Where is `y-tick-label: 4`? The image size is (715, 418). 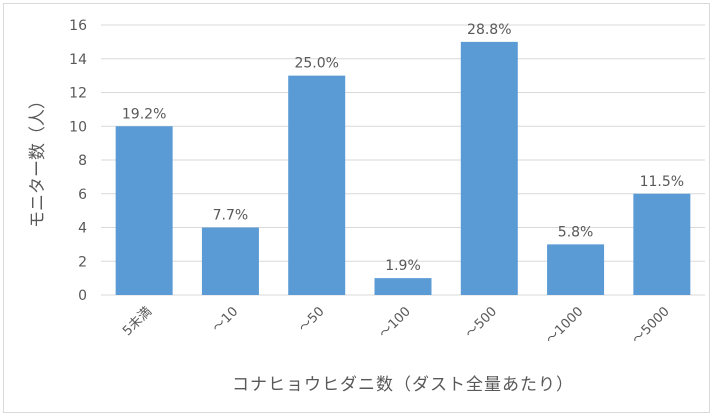 y-tick-label: 4 is located at coordinates (82, 229).